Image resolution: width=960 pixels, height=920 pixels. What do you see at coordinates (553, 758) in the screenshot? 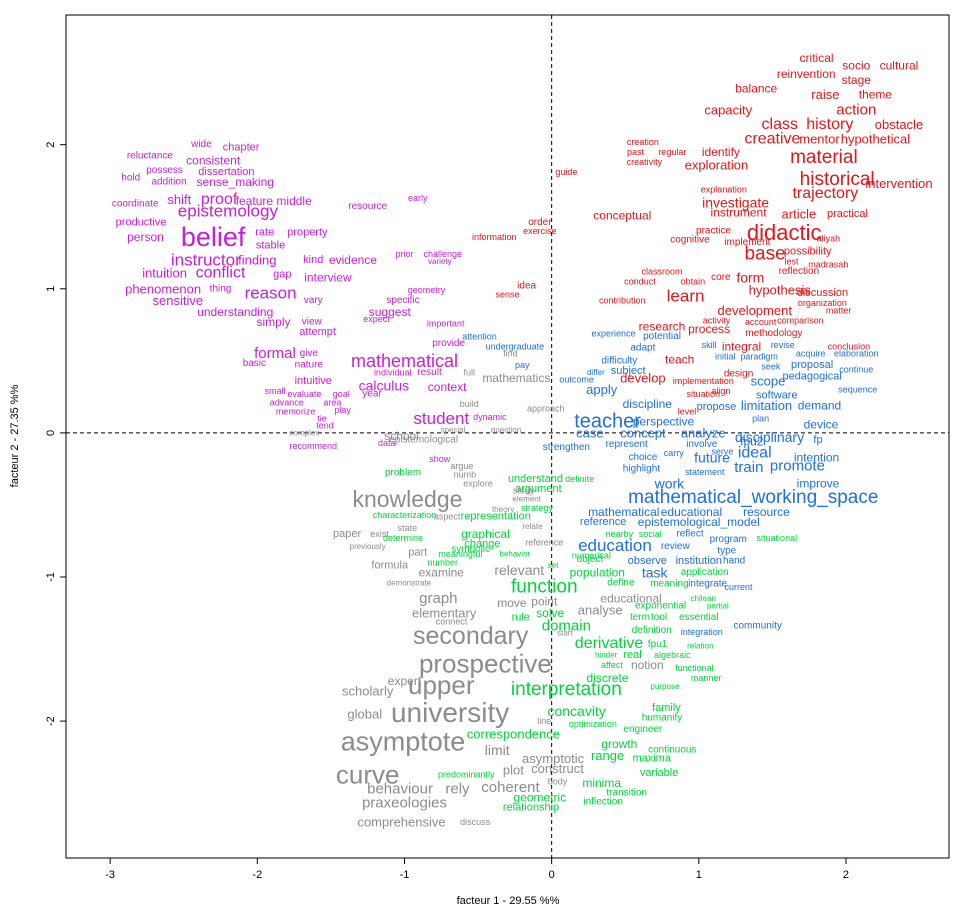
I see `word-point: asymptotic` at bounding box center [553, 758].